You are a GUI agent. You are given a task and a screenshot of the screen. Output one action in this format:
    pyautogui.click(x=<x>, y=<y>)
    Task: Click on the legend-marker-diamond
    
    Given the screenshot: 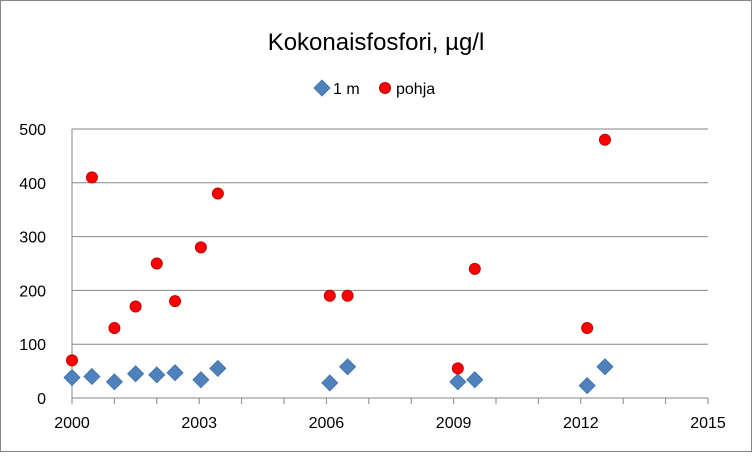 What is the action you would take?
    pyautogui.click(x=322, y=88)
    